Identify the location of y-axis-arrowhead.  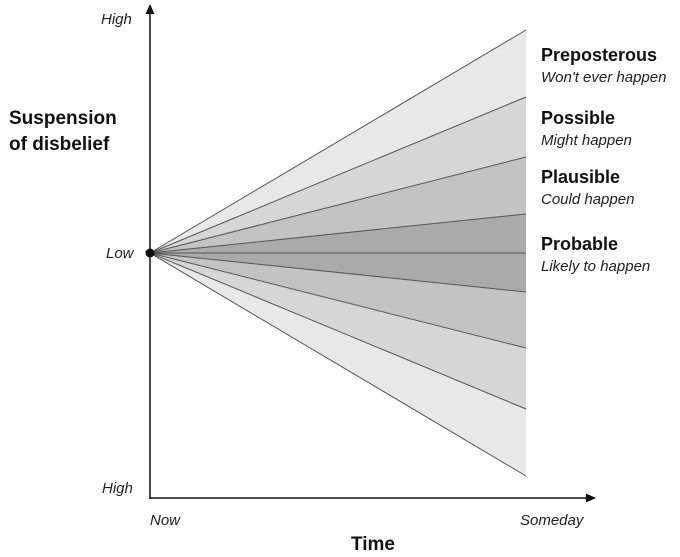
(150, 9).